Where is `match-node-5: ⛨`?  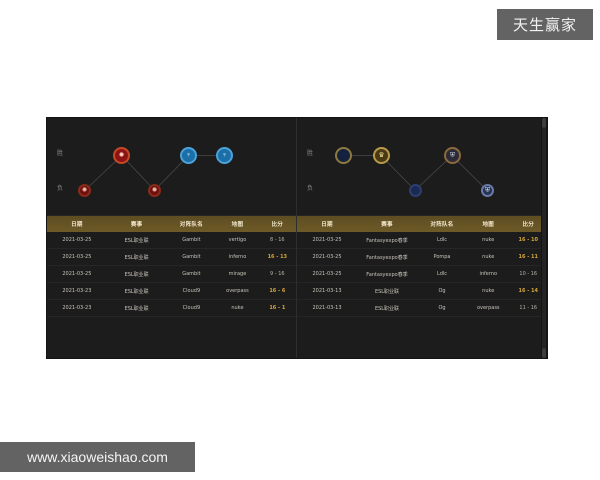 match-node-5: ⛨ is located at coordinates (487, 190).